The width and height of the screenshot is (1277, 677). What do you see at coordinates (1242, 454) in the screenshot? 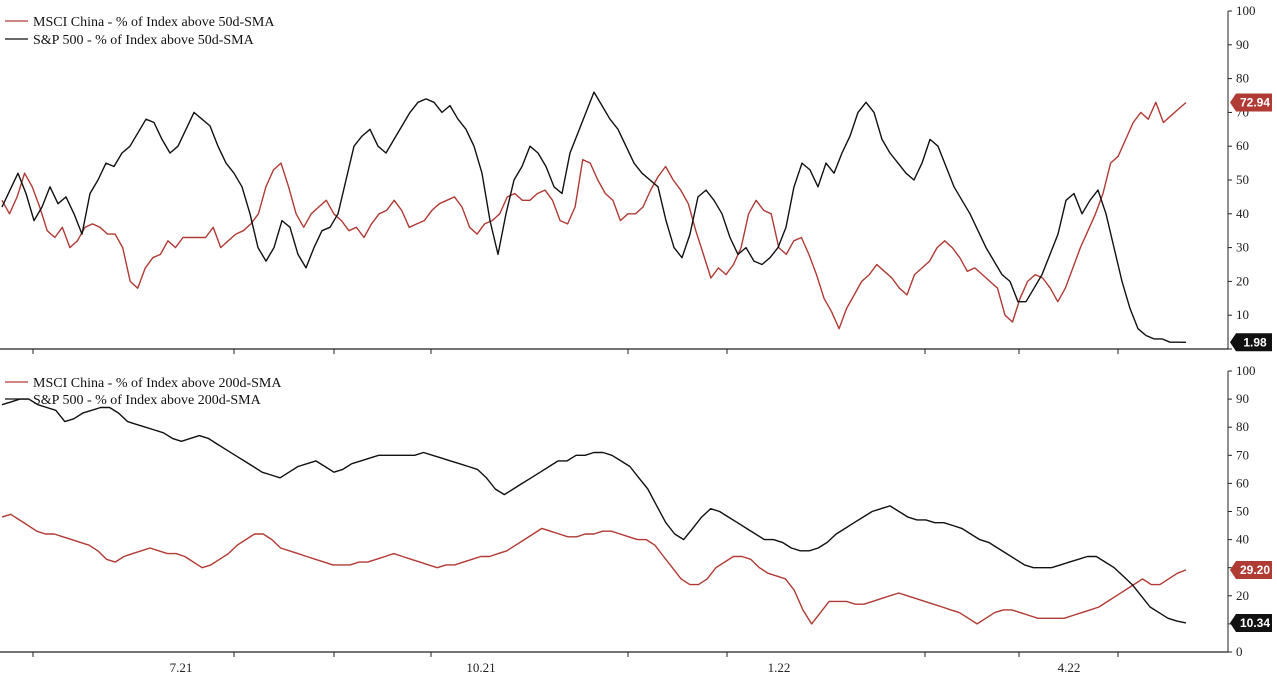
I see `y-tick-label: 70` at bounding box center [1242, 454].